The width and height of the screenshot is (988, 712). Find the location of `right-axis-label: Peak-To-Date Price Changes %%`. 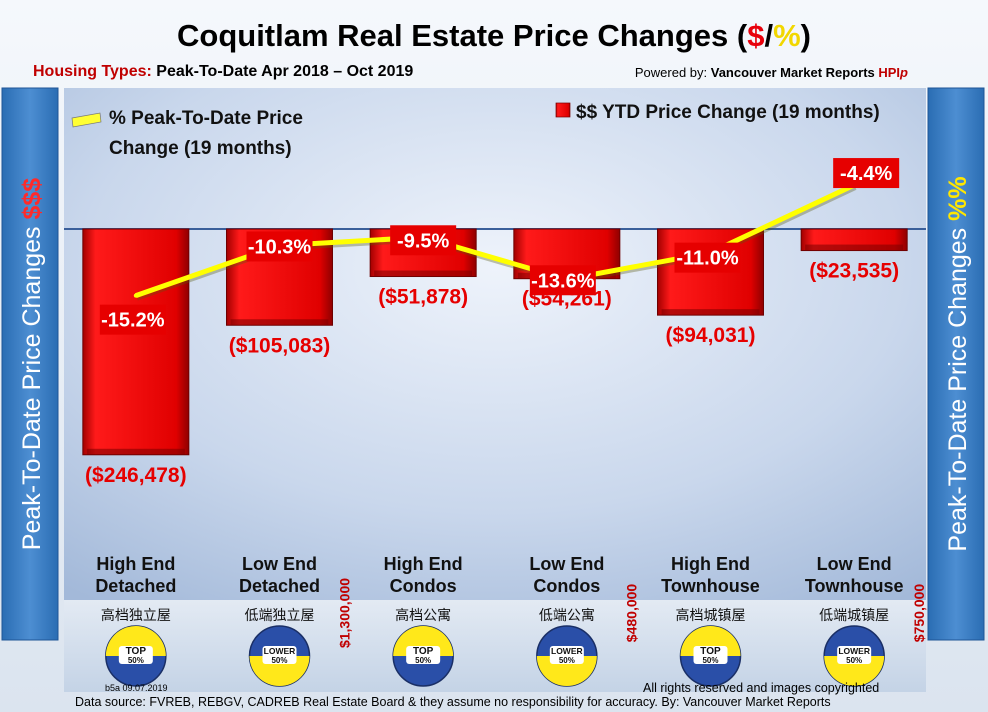

right-axis-label: Peak-To-Date Price Changes %% is located at coordinates (958, 363).